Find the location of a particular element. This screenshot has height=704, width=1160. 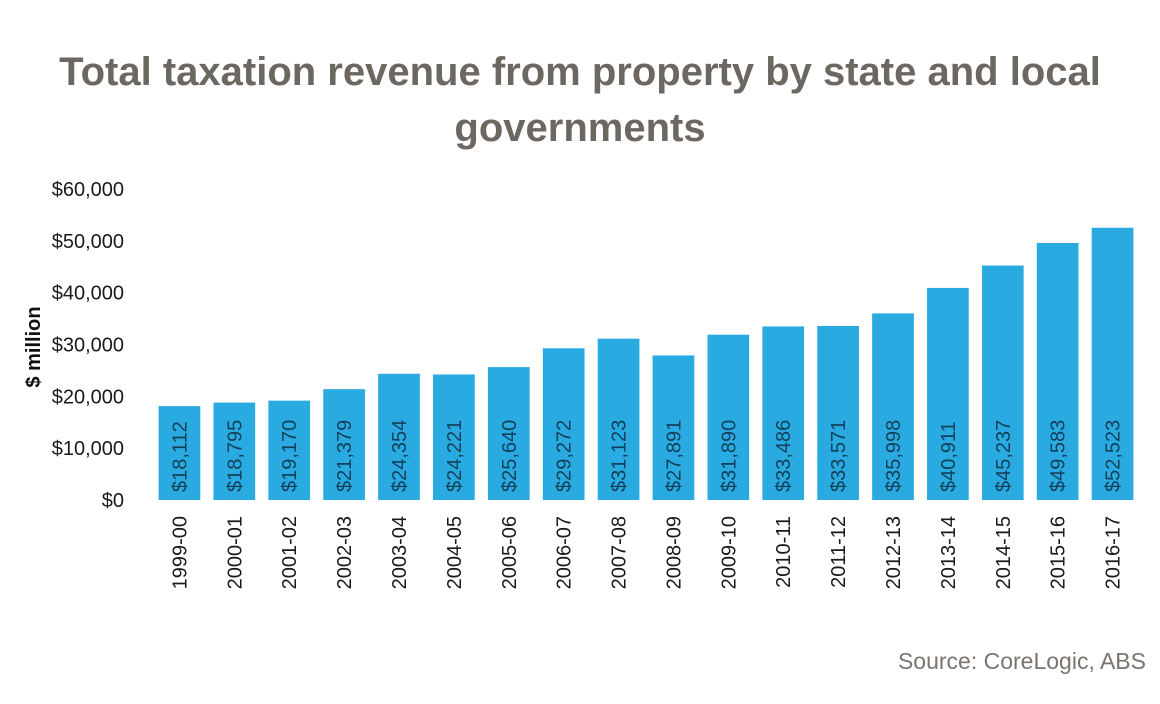

y-tick-label: $40,000 is located at coordinates (88, 294).